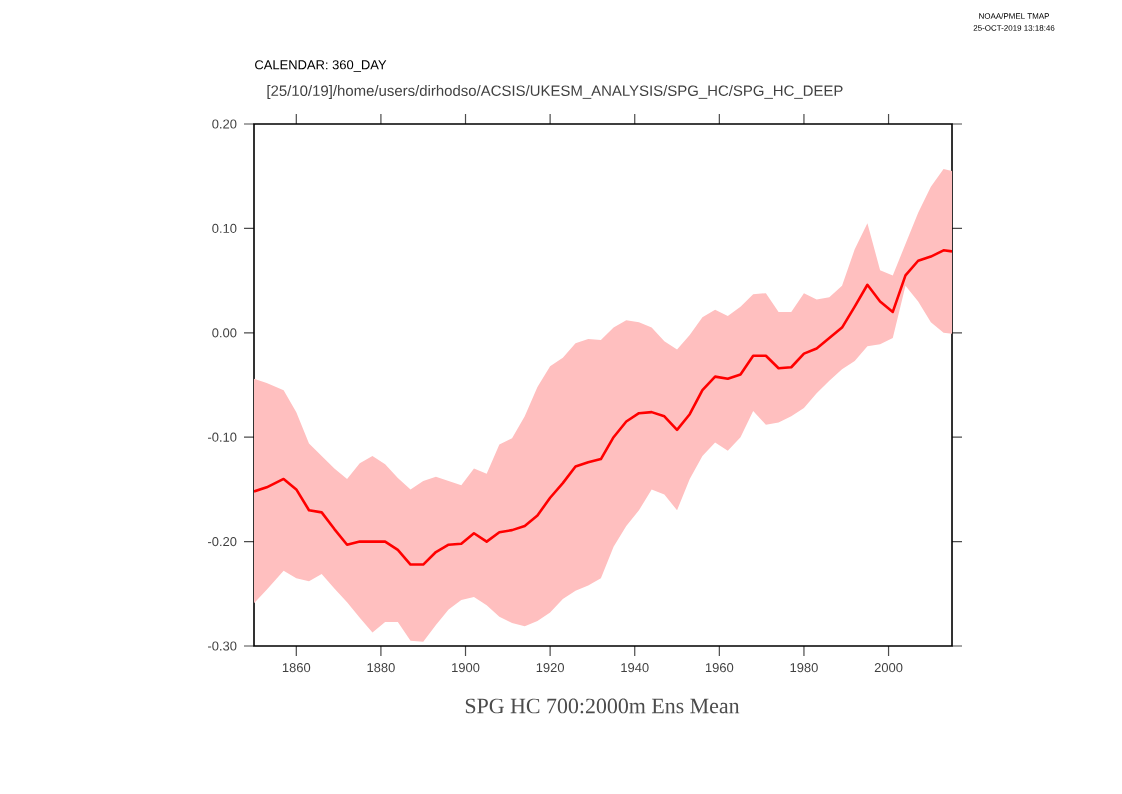 This screenshot has width=1122, height=794. Describe the element at coordinates (602, 706) in the screenshot. I see `text: SPG HC 700:2000m Ens Mean` at that location.